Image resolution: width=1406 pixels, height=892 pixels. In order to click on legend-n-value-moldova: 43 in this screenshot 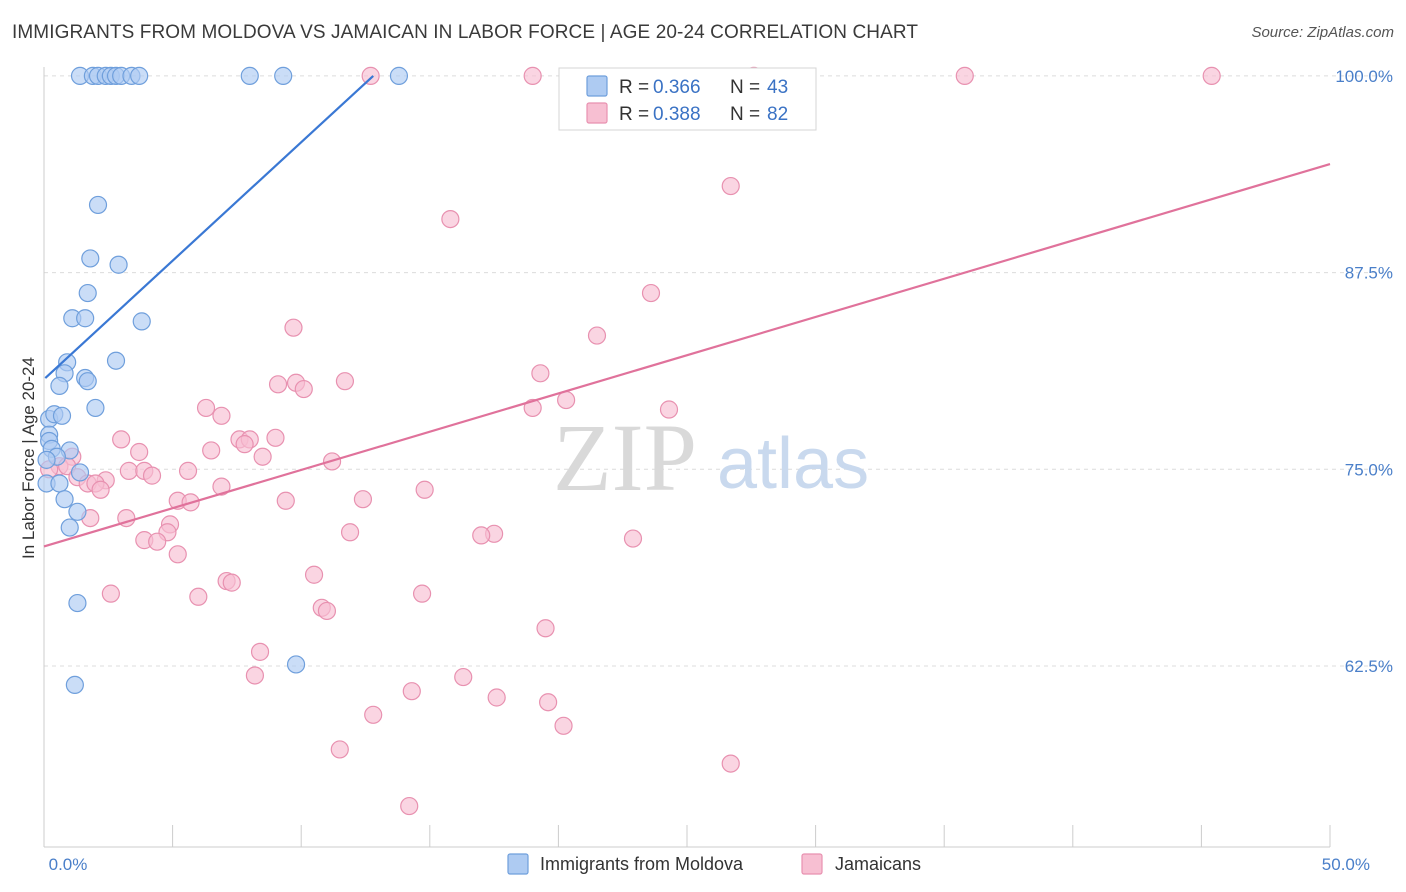, I will do `click(777, 87)`.